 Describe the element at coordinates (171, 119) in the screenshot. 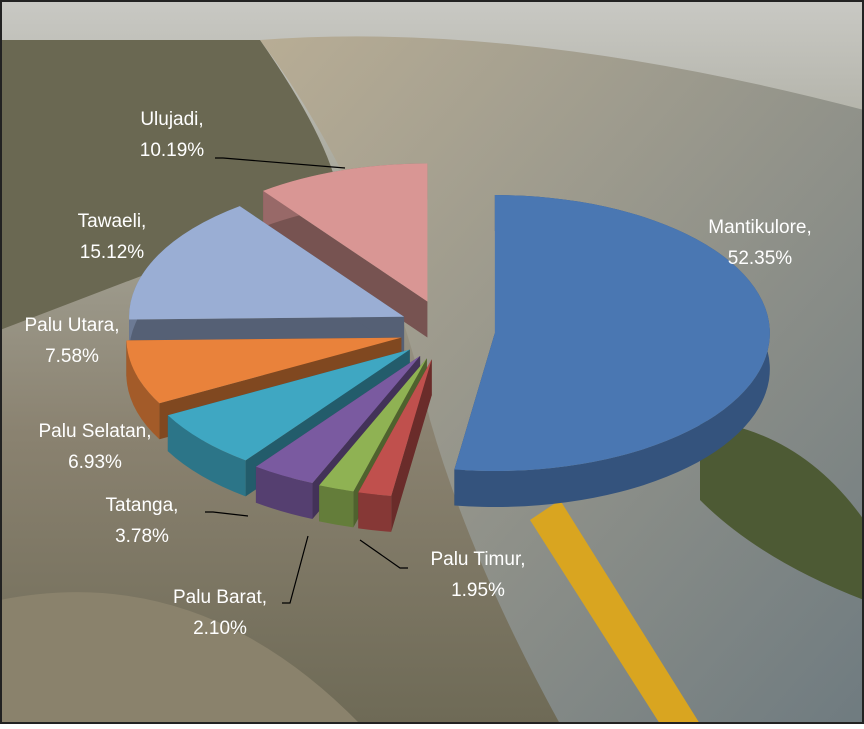

I see `category-label: Ulujadi,` at that location.